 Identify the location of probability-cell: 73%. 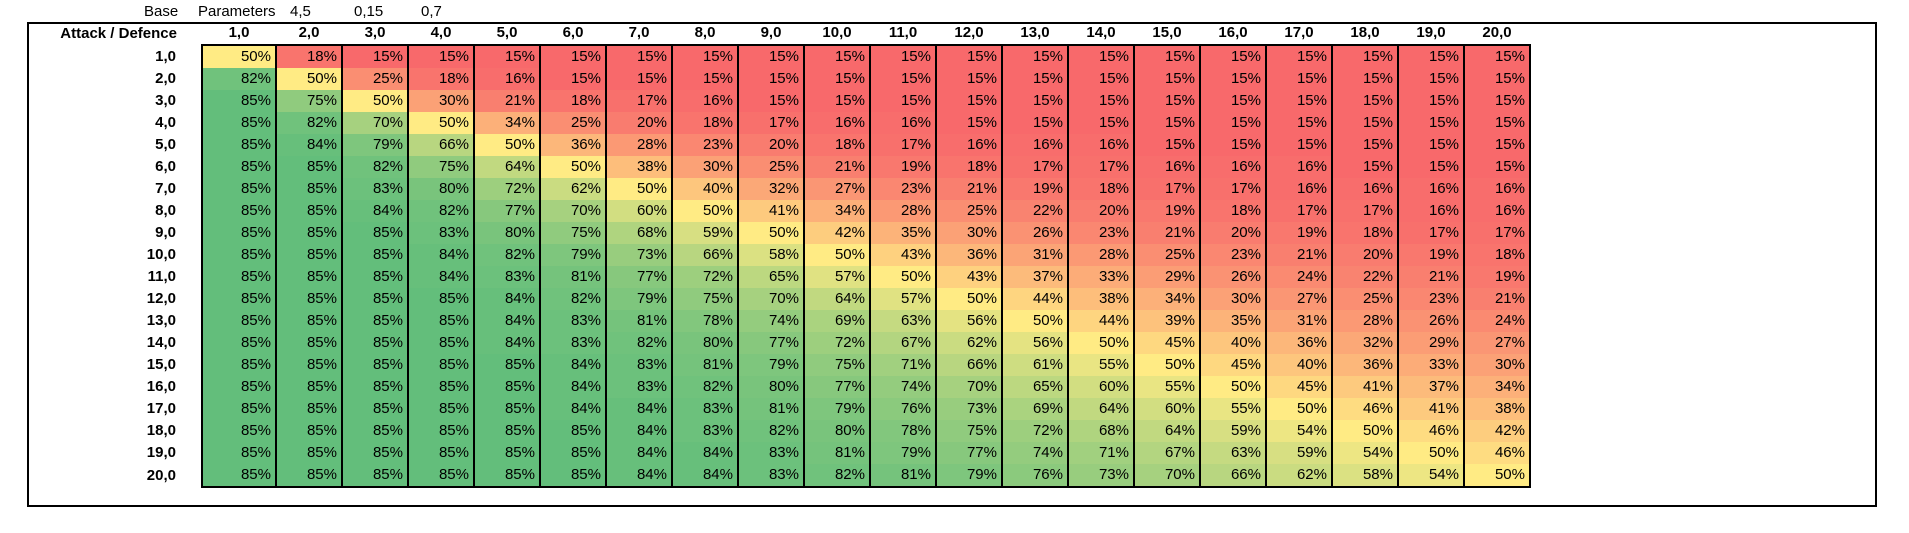
(639, 255).